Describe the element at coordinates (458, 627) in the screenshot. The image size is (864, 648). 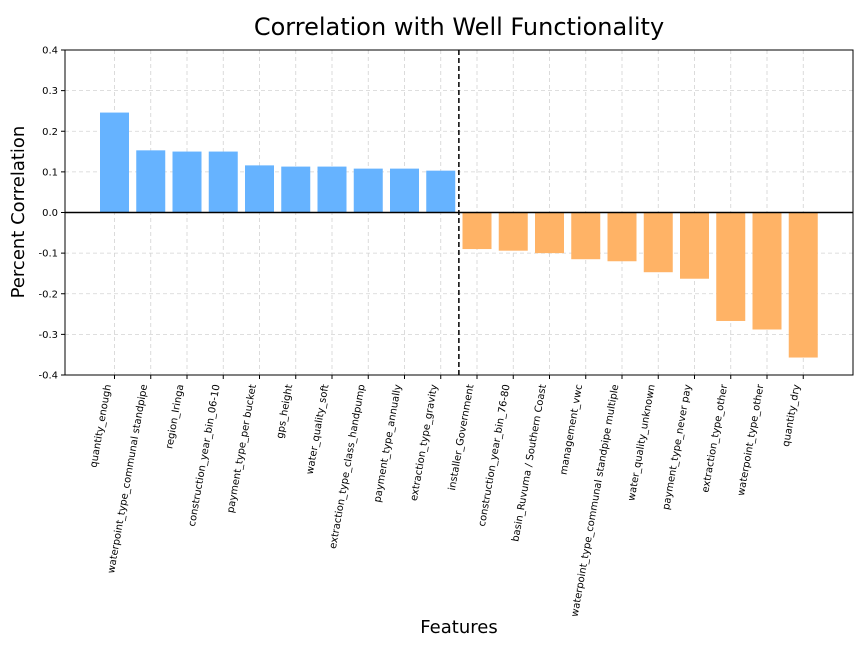
I see `x-axis-label: Features` at that location.